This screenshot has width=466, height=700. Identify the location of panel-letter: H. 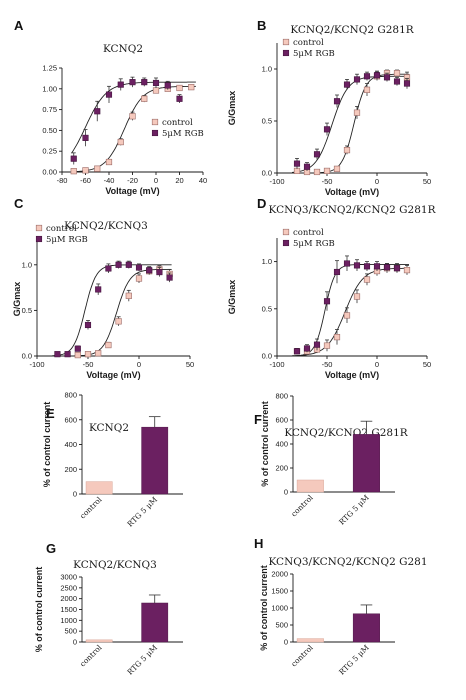
(258, 543).